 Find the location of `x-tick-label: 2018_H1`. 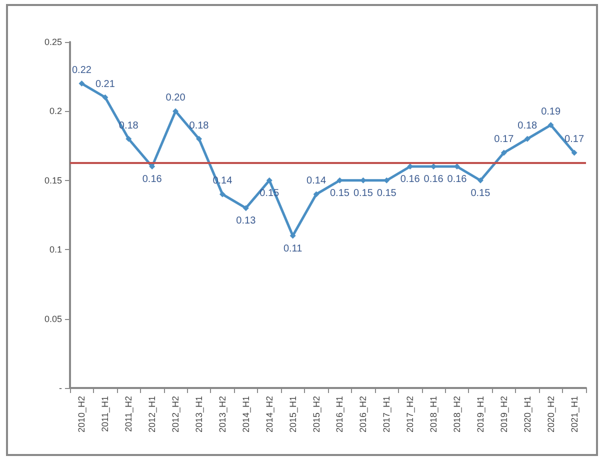

x-tick-label: 2018_H1 is located at coordinates (433, 414).